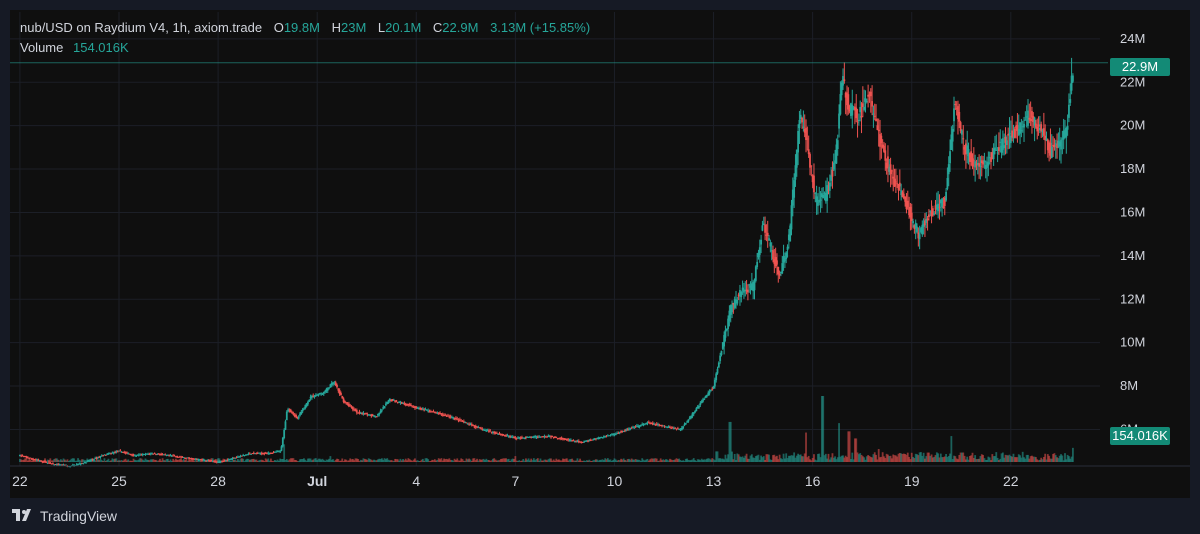  I want to click on legend-volume-value: 154.016K, so click(101, 47).